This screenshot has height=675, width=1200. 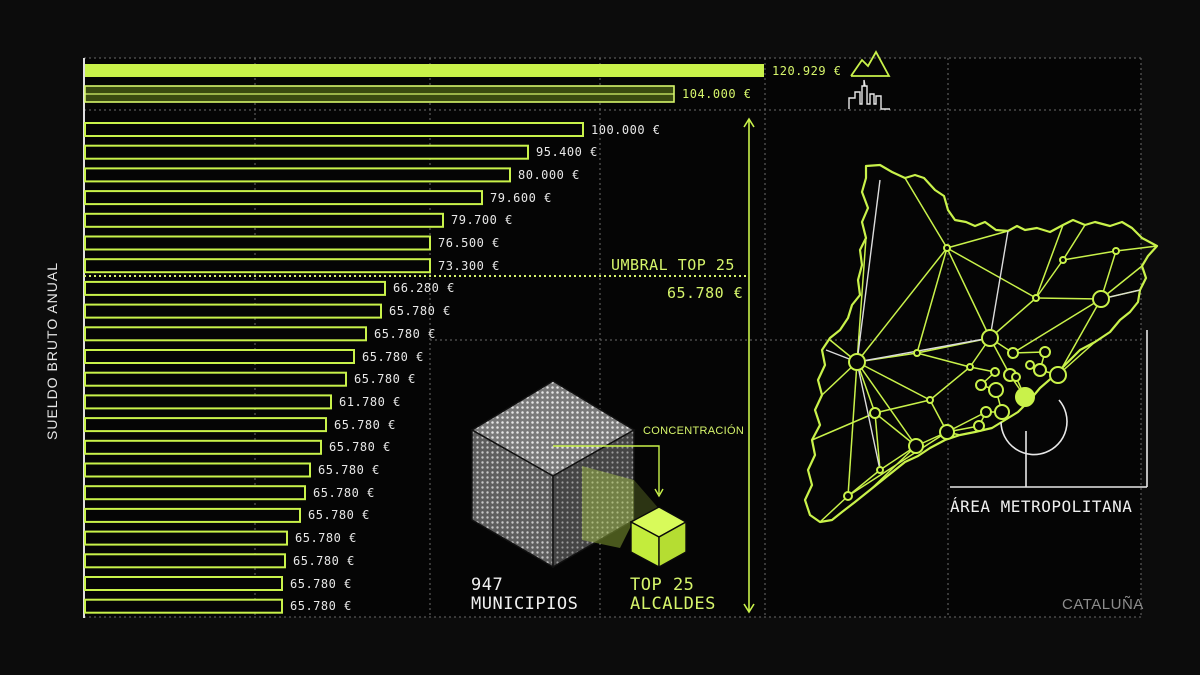 What do you see at coordinates (608, 471) in the screenshot?
I see `concentration-arrow` at bounding box center [608, 471].